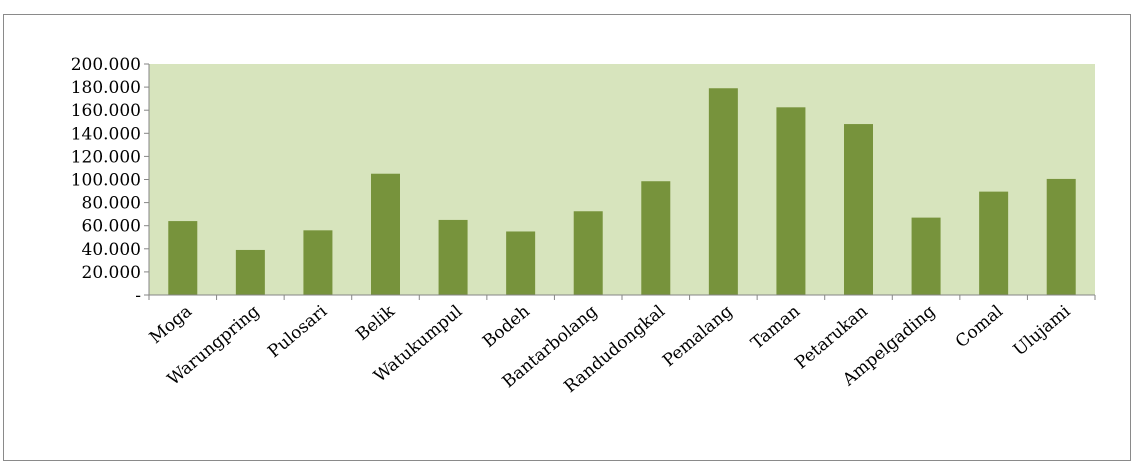 The height and width of the screenshot is (463, 1136). I want to click on y-tick-label: 200.000, so click(106, 65).